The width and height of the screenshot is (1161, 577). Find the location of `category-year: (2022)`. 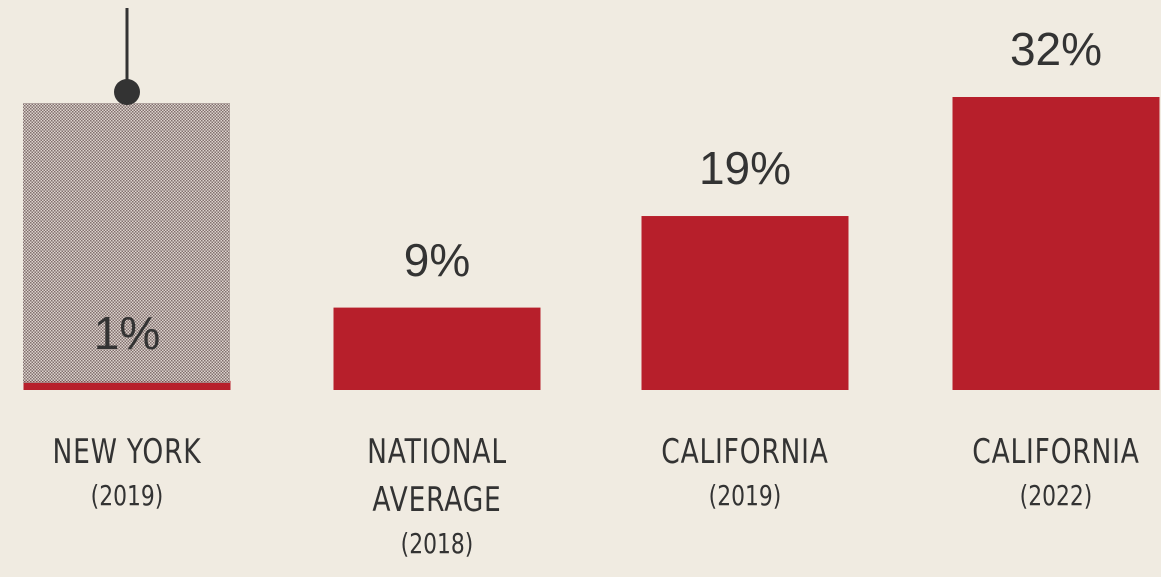

category-year: (2022) is located at coordinates (1056, 495).